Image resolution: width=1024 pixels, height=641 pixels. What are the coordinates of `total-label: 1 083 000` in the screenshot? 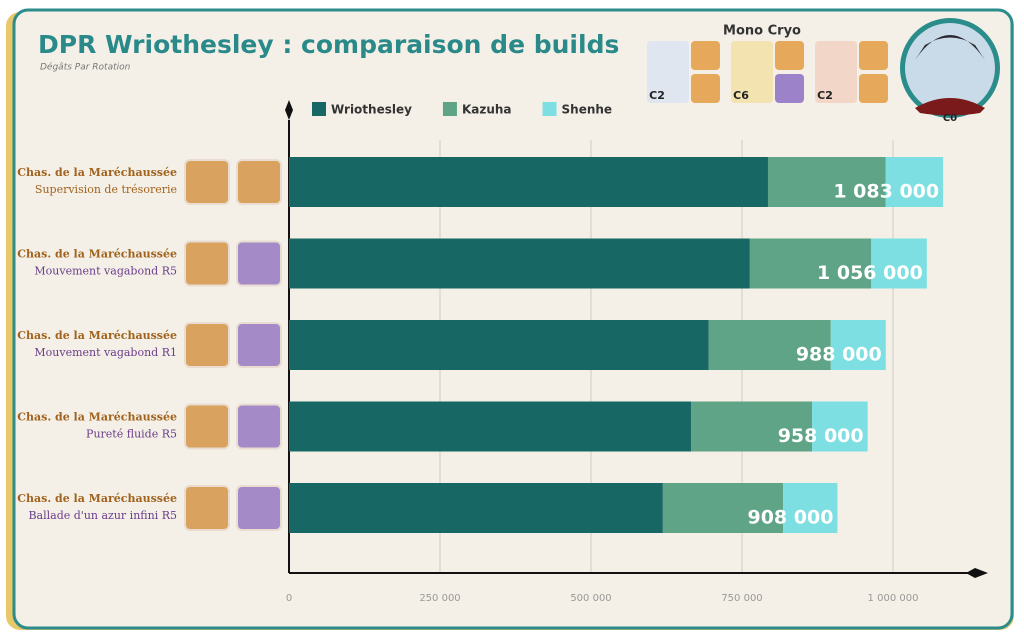 It's located at (886, 192).